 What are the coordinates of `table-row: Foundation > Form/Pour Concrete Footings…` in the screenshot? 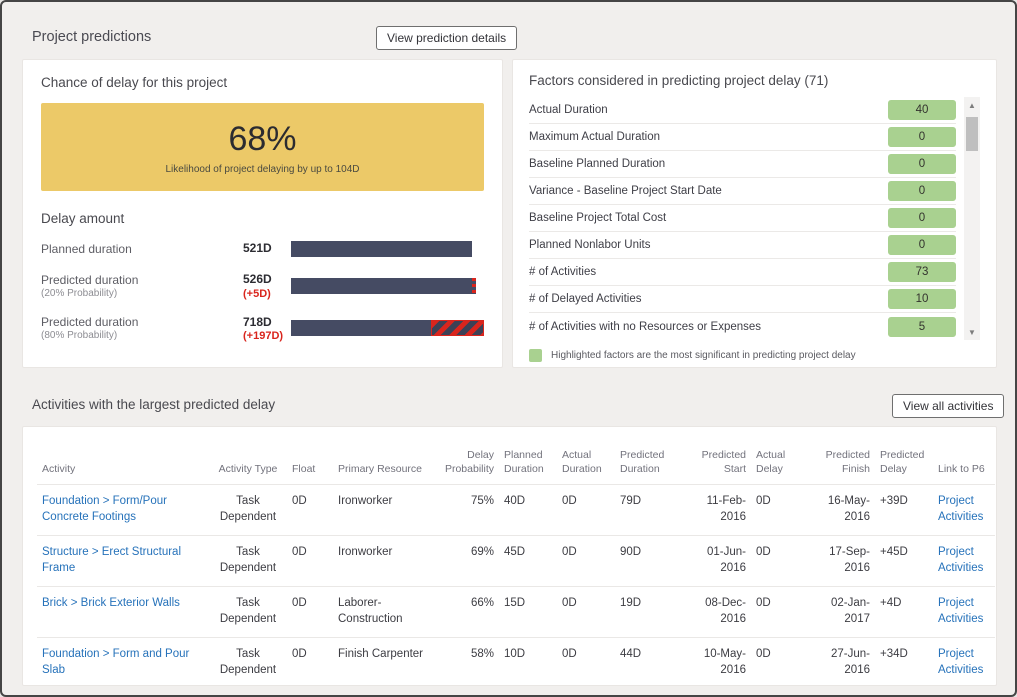 It's located at (516, 510).